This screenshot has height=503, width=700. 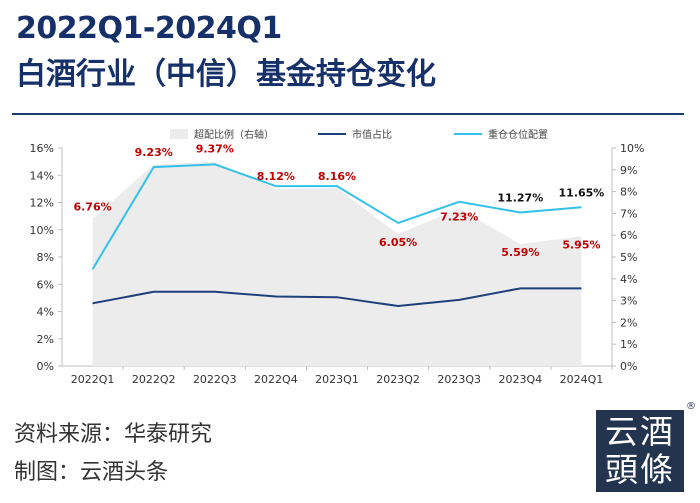 I want to click on left-tick-label: 0%, so click(x=45, y=366).